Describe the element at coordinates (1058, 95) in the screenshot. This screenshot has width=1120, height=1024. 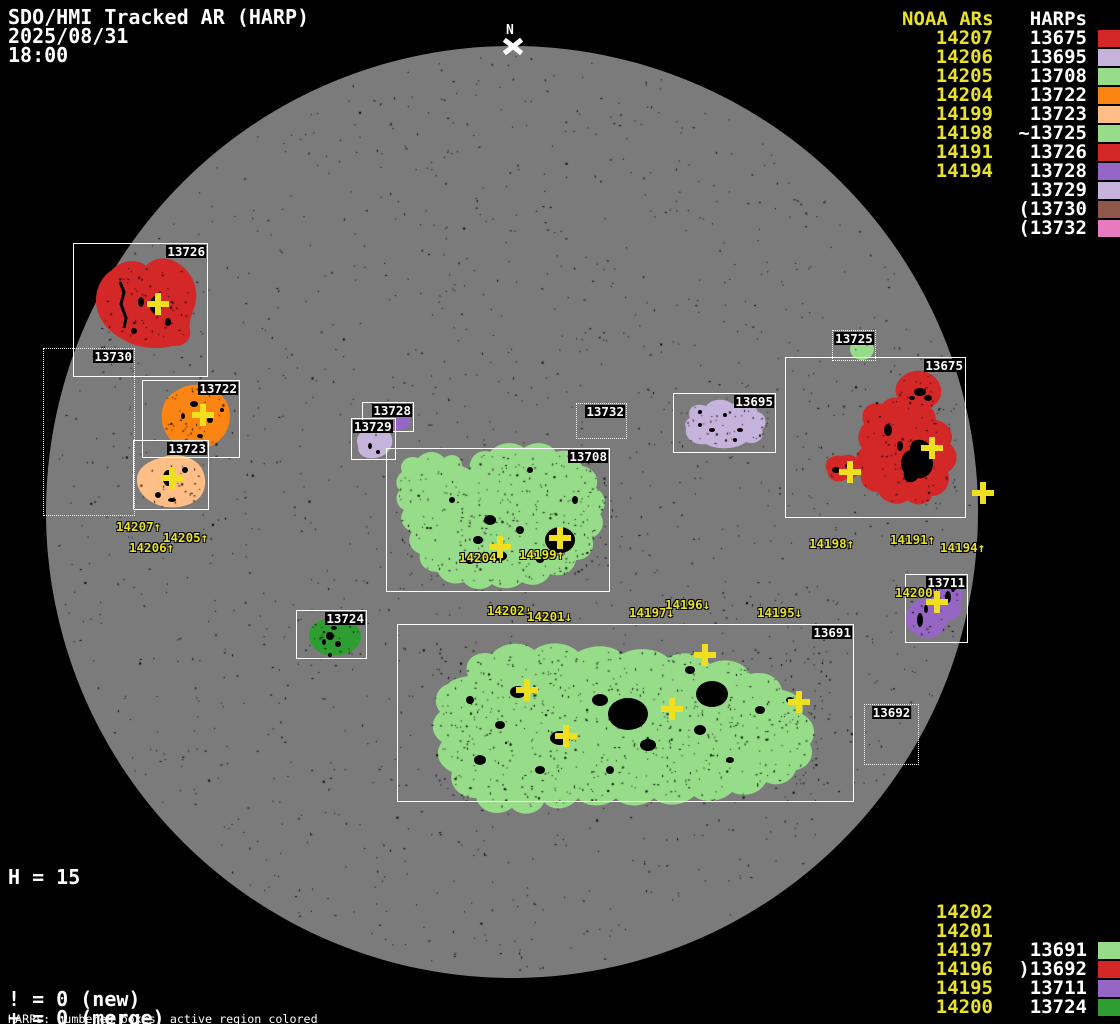
I see `harp-number: 13722` at that location.